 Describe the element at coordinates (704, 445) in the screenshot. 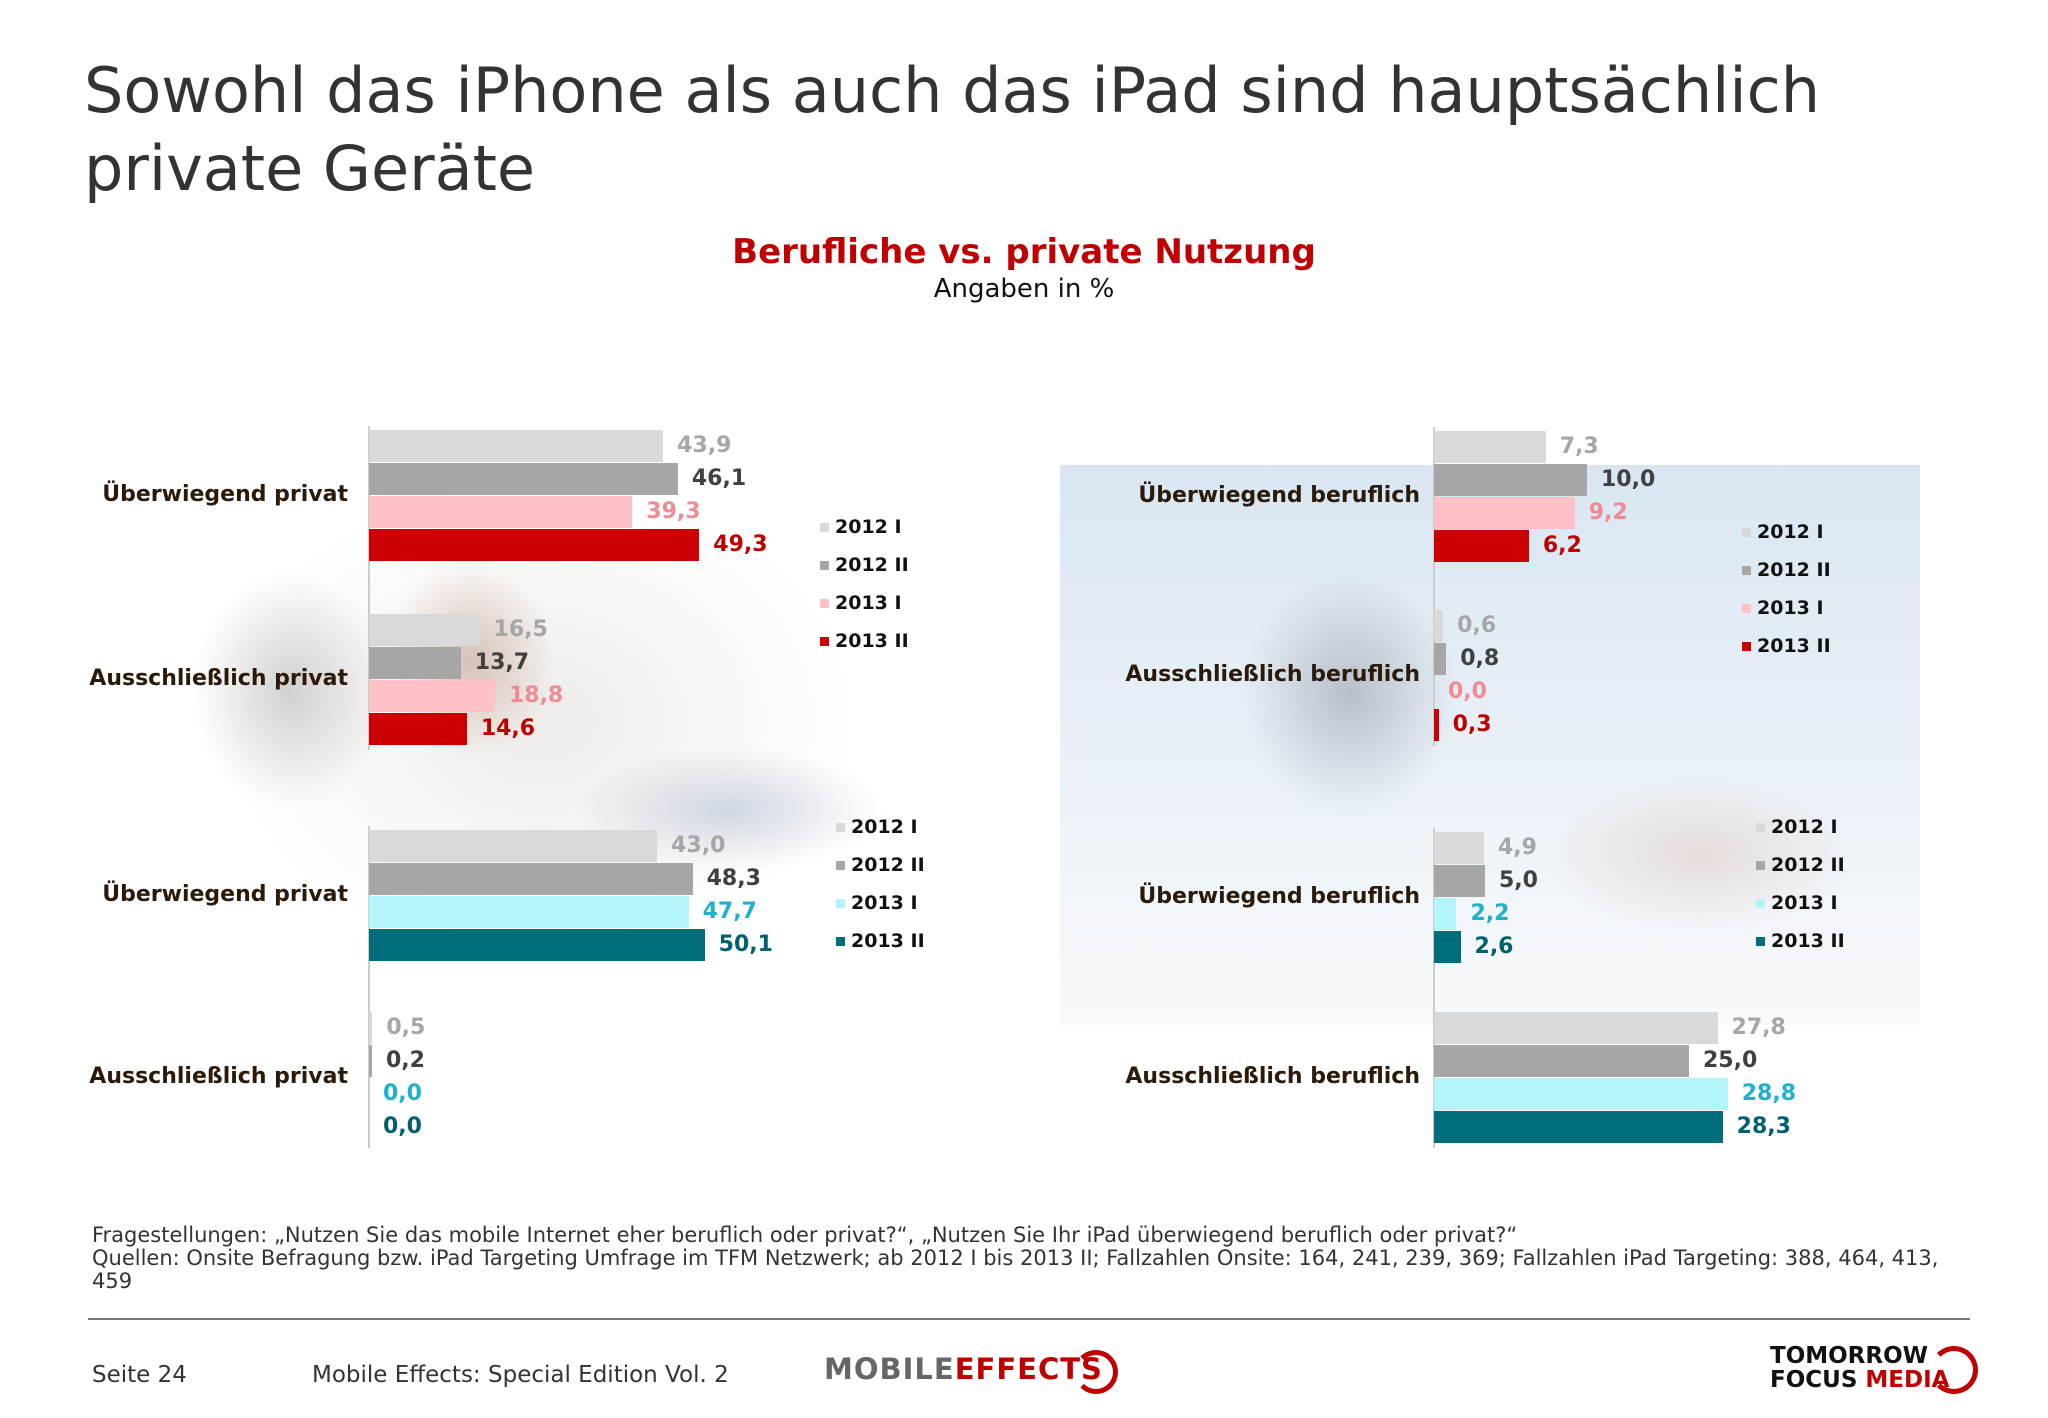

I see `data-label: 43,9` at that location.